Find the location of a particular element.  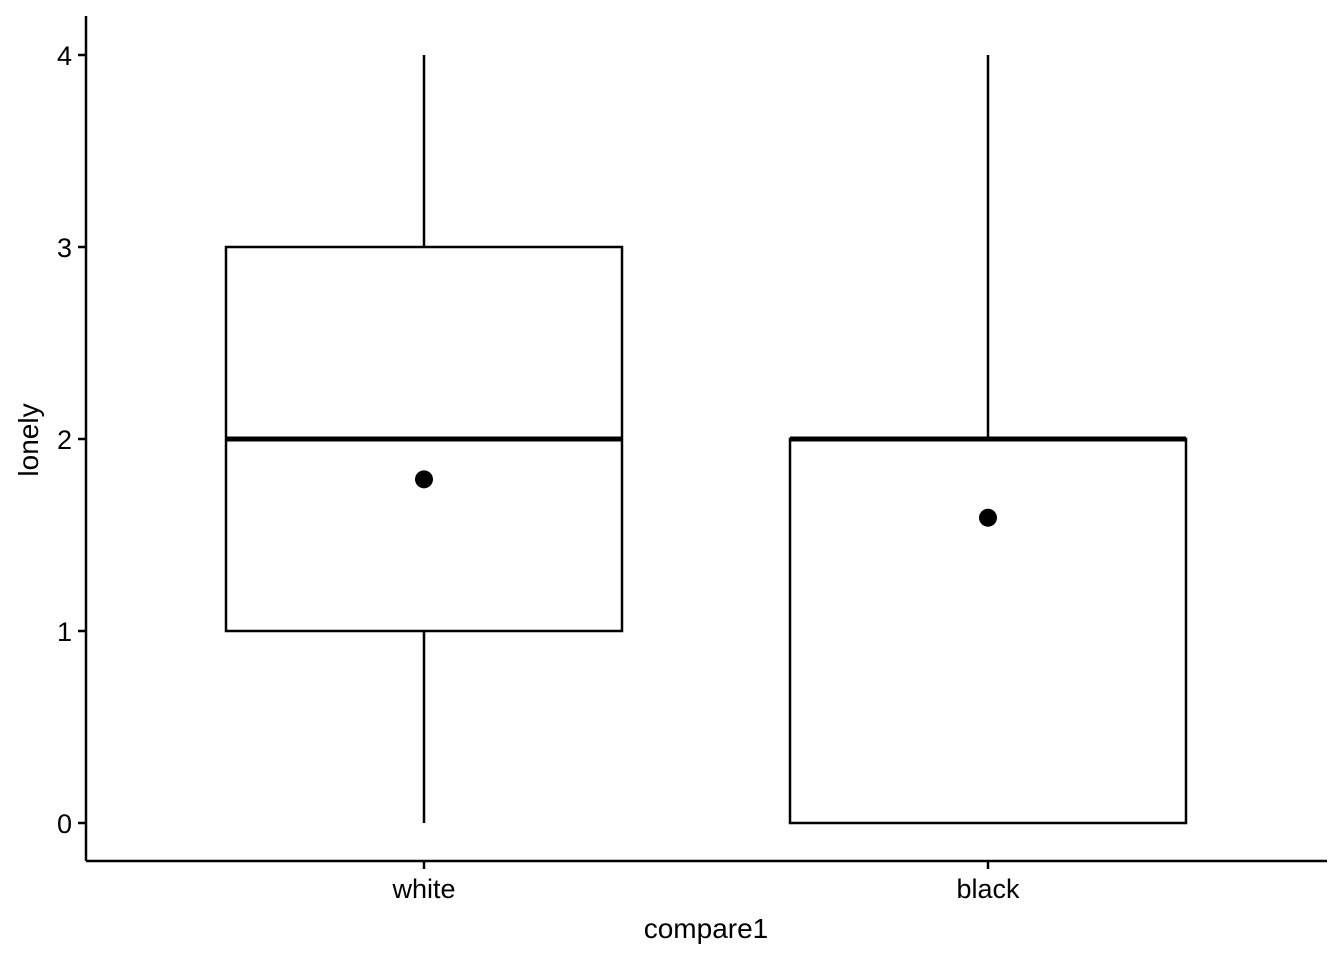

x-axis-title: compare1 is located at coordinates (706, 928).